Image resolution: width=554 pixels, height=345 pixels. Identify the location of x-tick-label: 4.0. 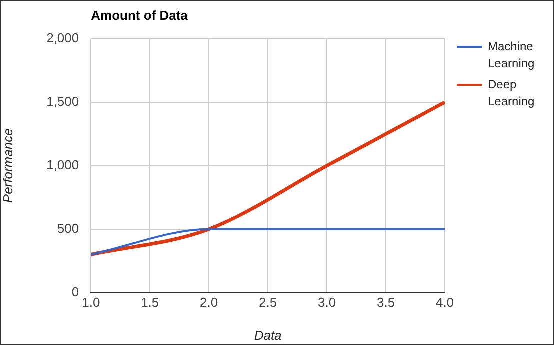
(445, 302).